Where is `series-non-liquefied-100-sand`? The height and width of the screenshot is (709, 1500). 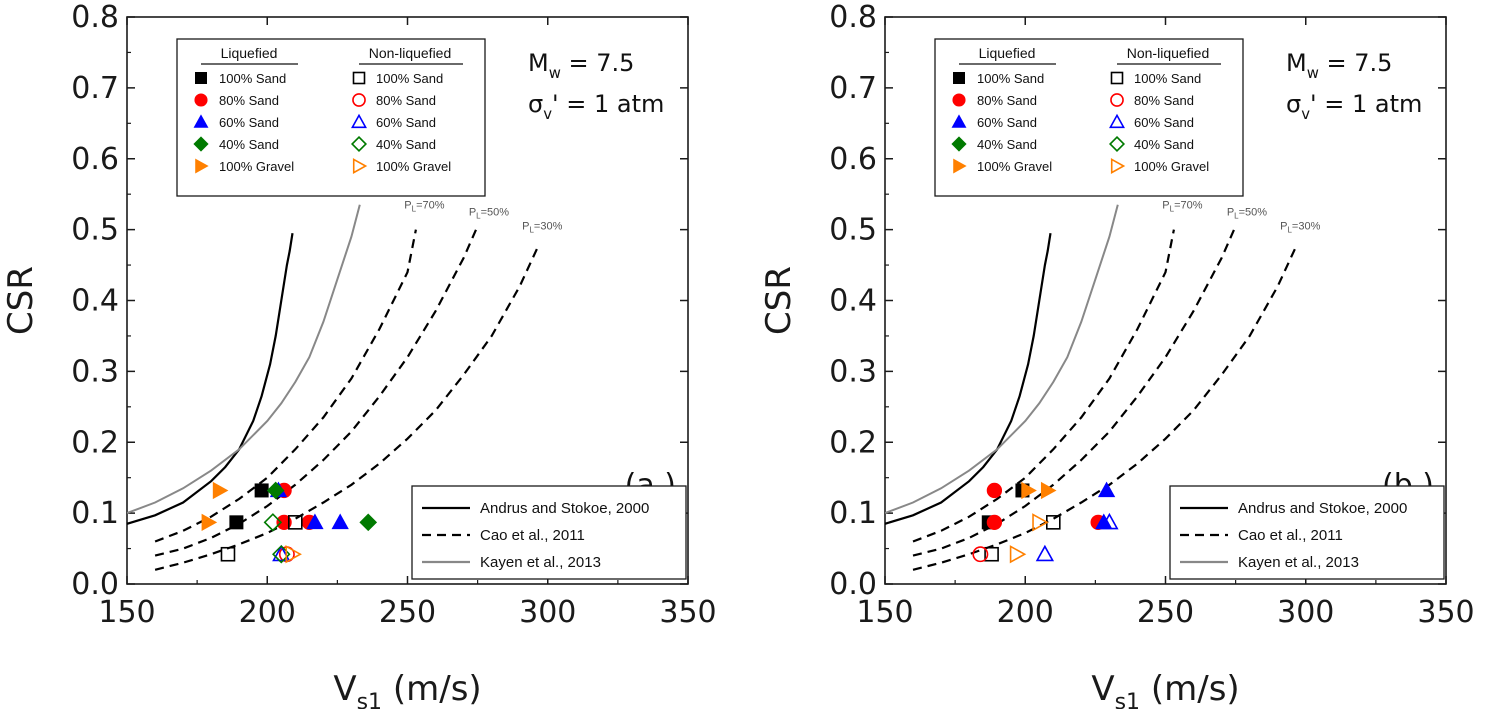 series-non-liquefied-100-sand is located at coordinates (261, 538).